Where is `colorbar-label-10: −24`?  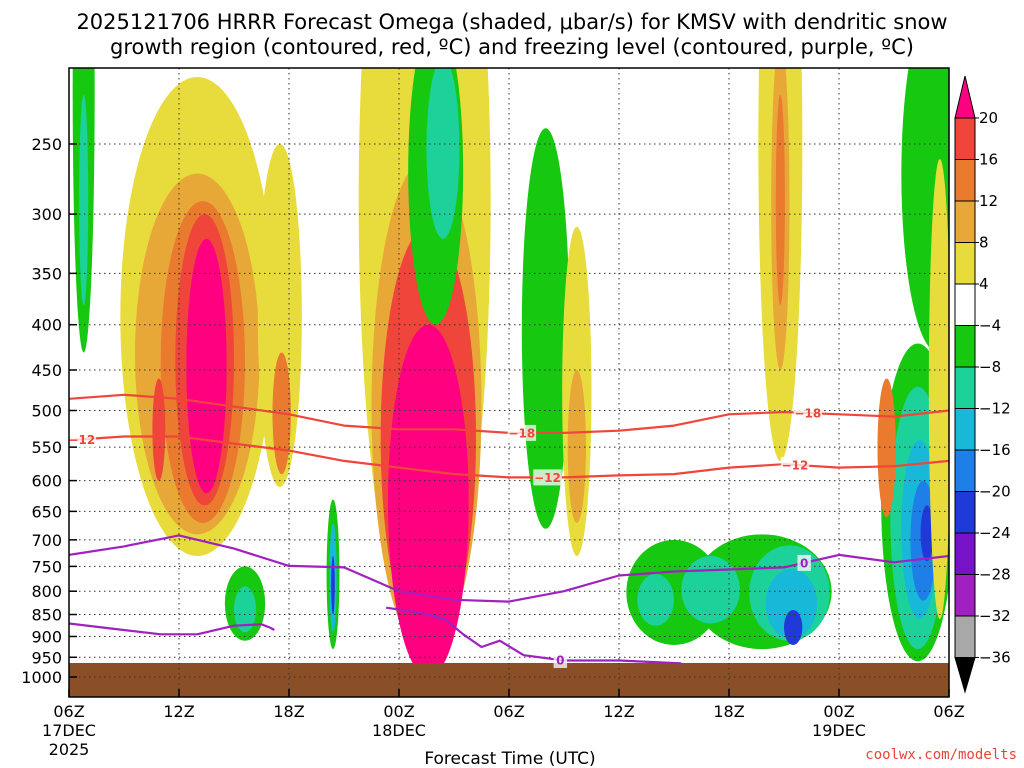 colorbar-label-10: −24 is located at coordinates (995, 533).